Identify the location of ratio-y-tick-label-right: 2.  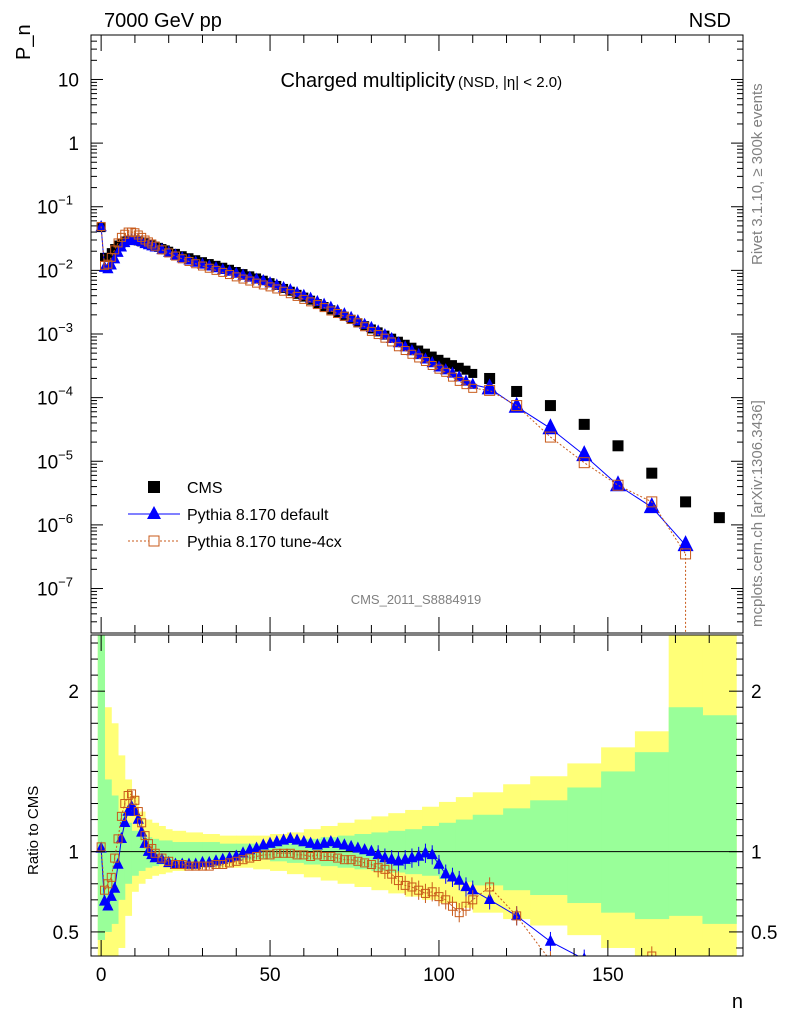
(756, 692).